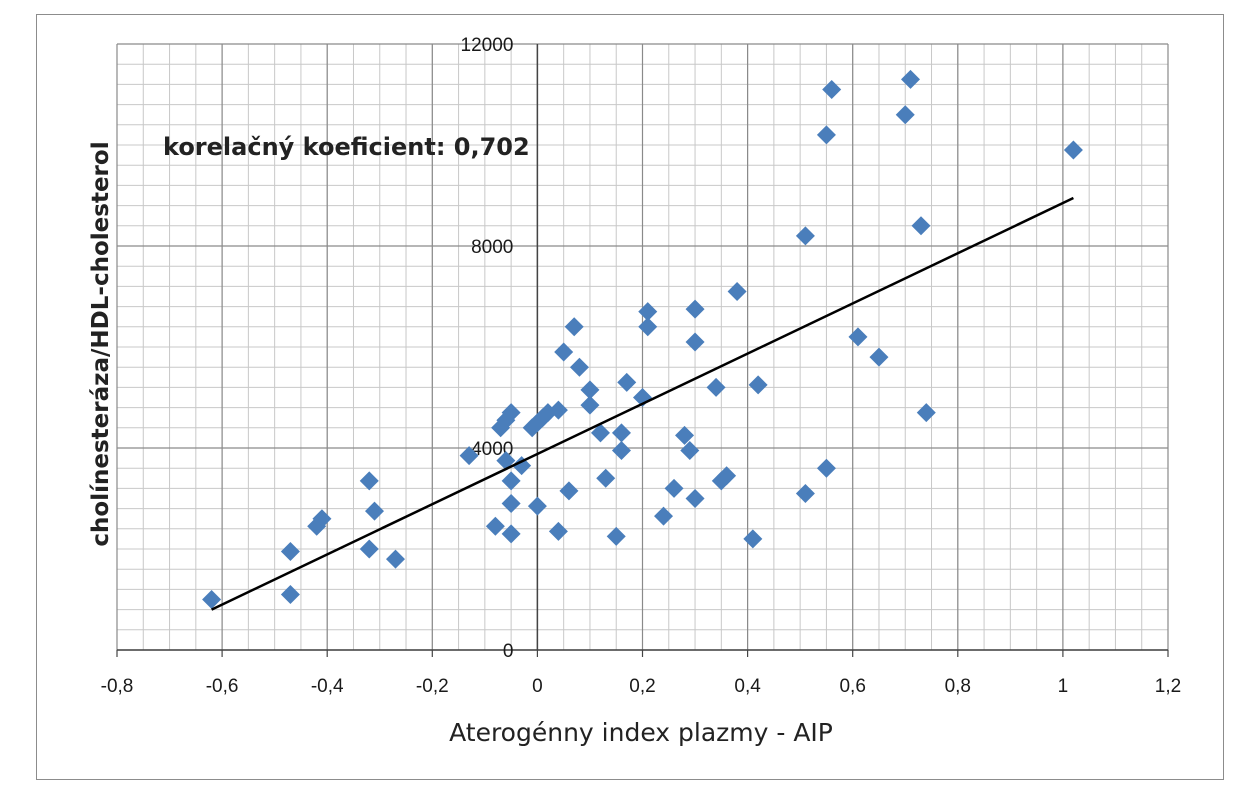 The height and width of the screenshot is (800, 1238). Describe the element at coordinates (346, 147) in the screenshot. I see `correlation-annotation: korelačný koeficient: 0,702` at that location.